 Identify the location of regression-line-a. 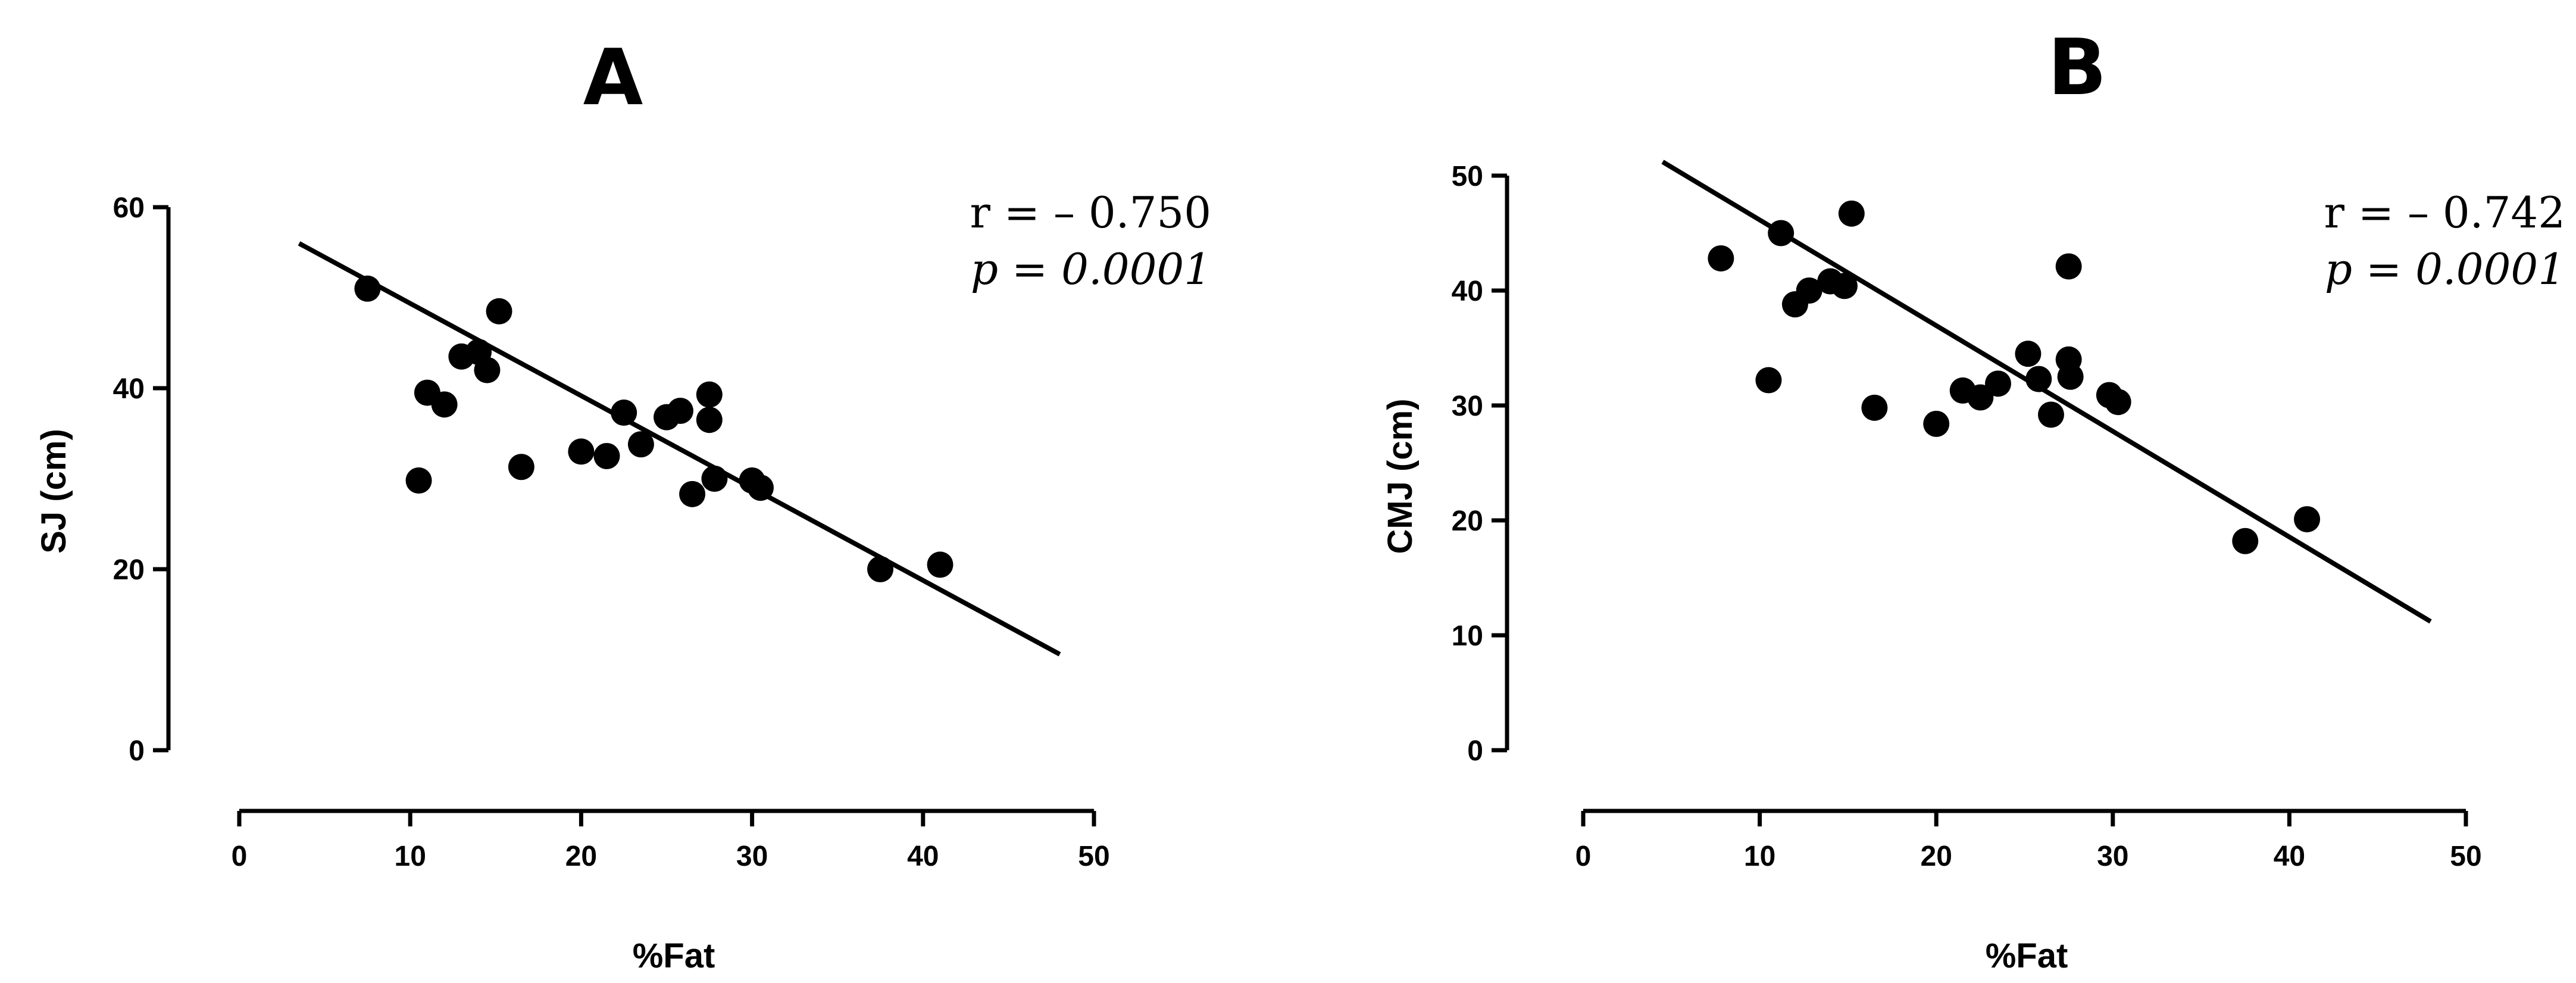
(679, 449).